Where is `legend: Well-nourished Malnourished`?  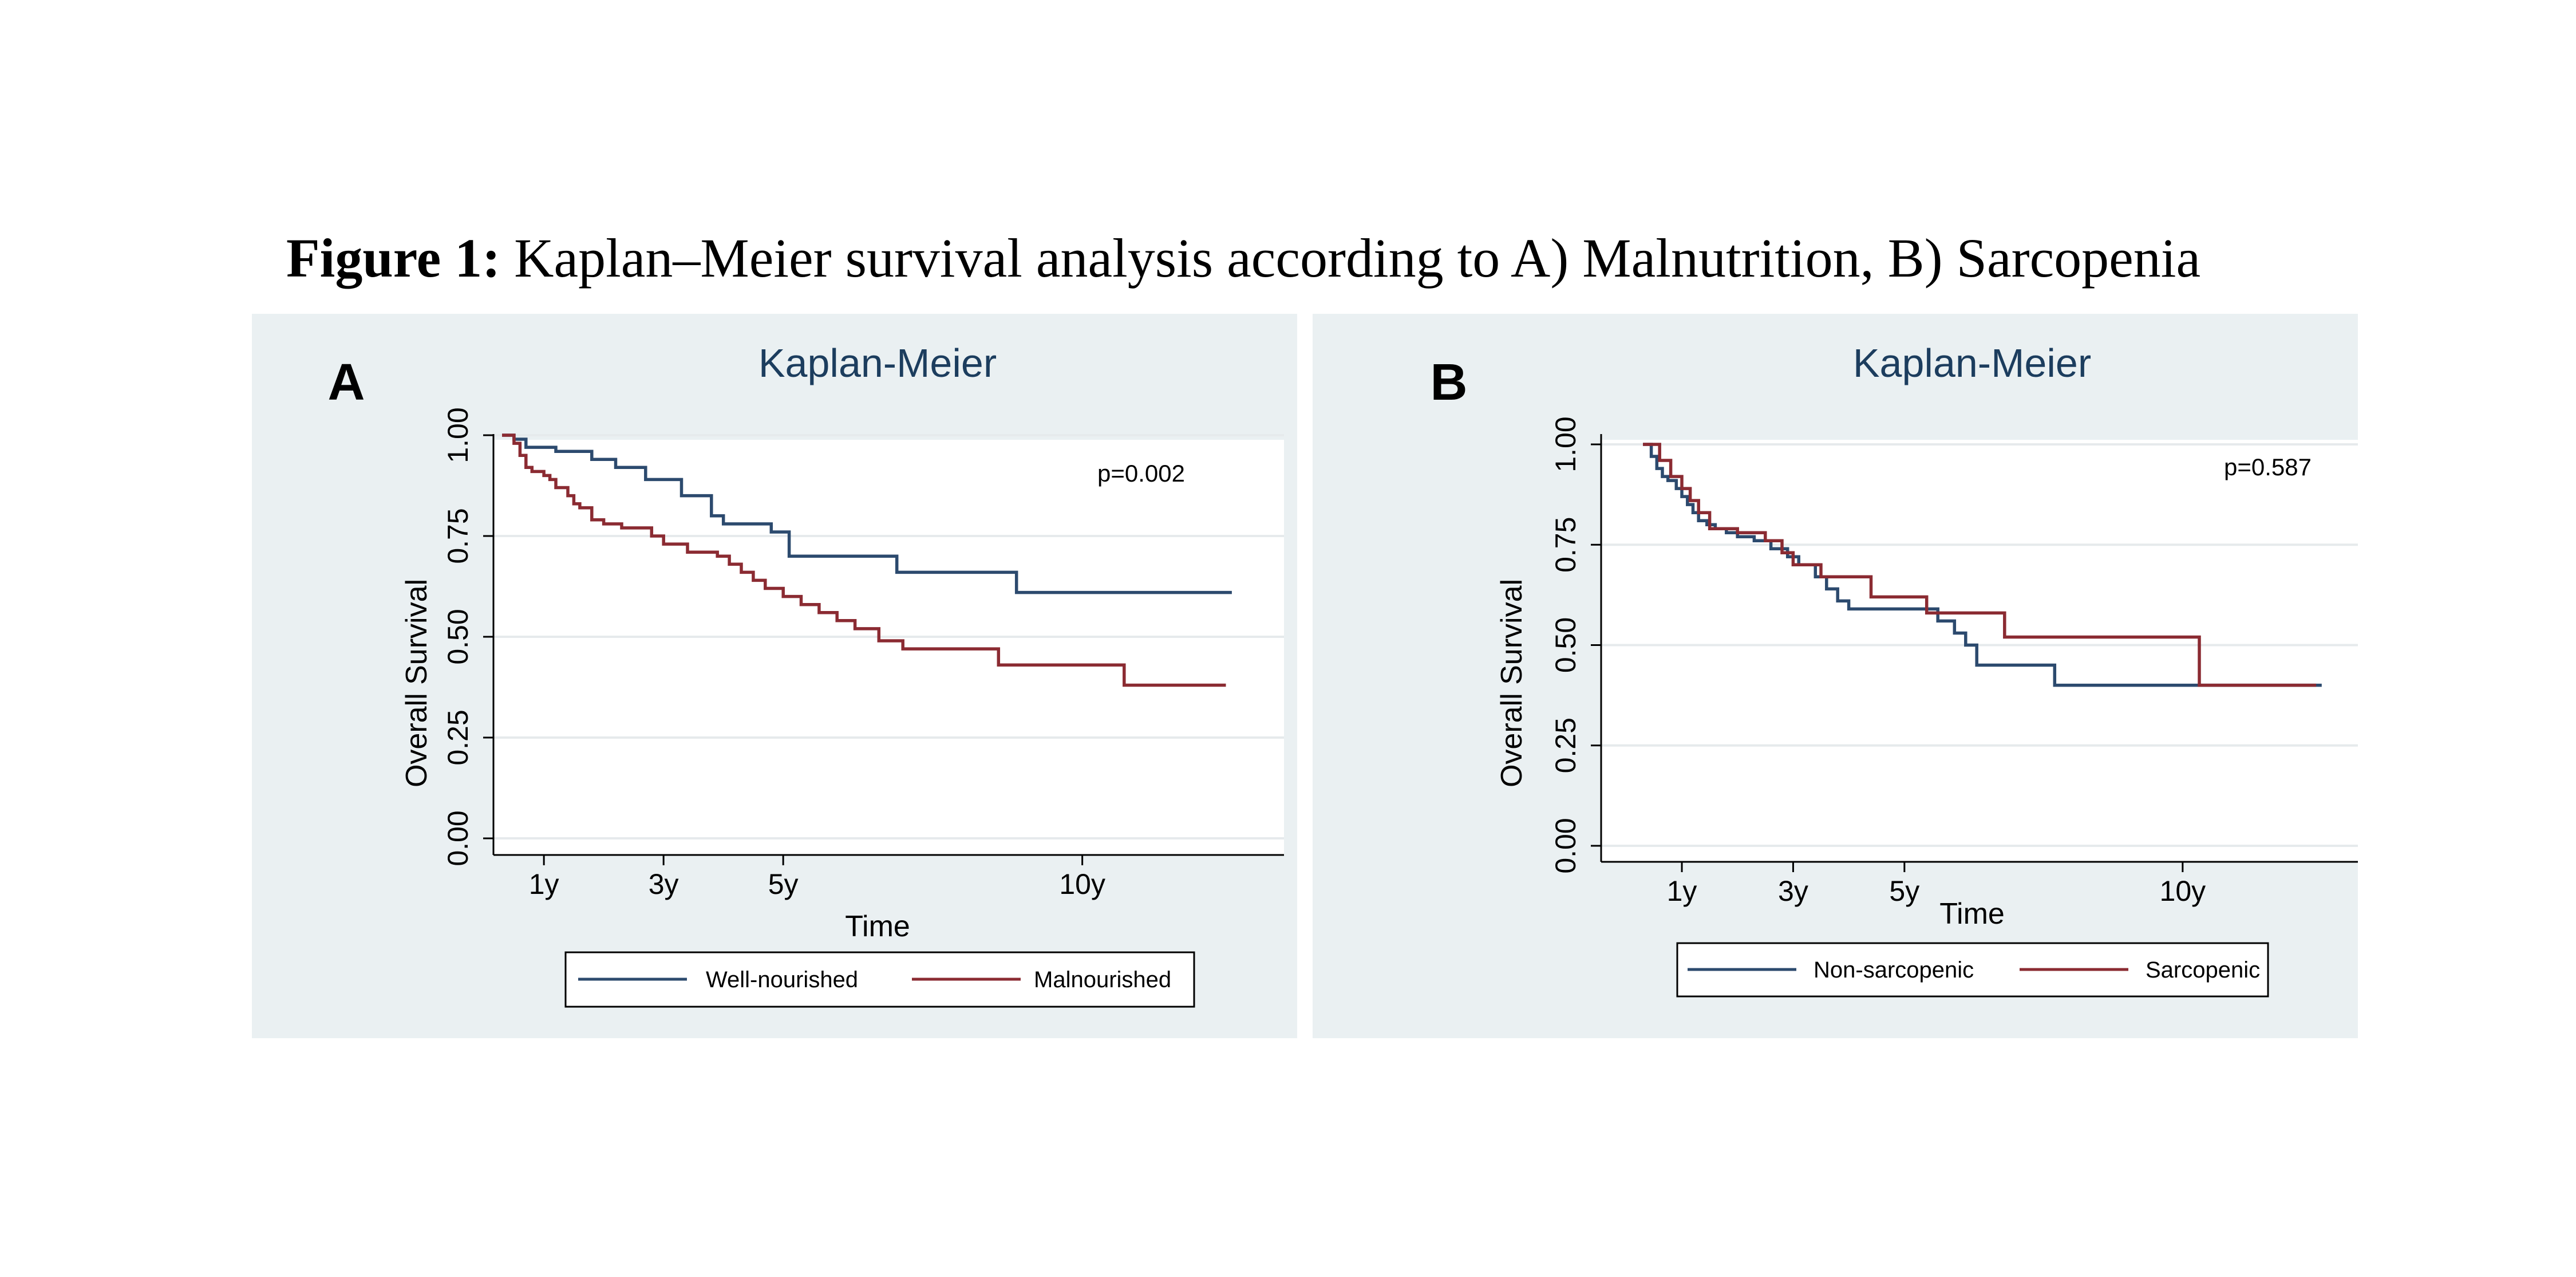
legend: Well-nourished Malnourished is located at coordinates (879, 979).